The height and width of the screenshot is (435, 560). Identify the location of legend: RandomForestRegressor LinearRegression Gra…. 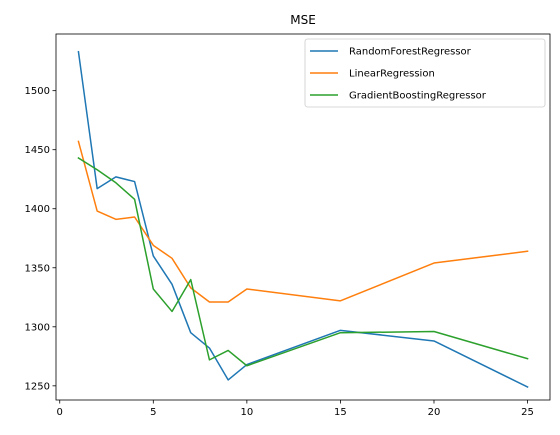
(425, 73).